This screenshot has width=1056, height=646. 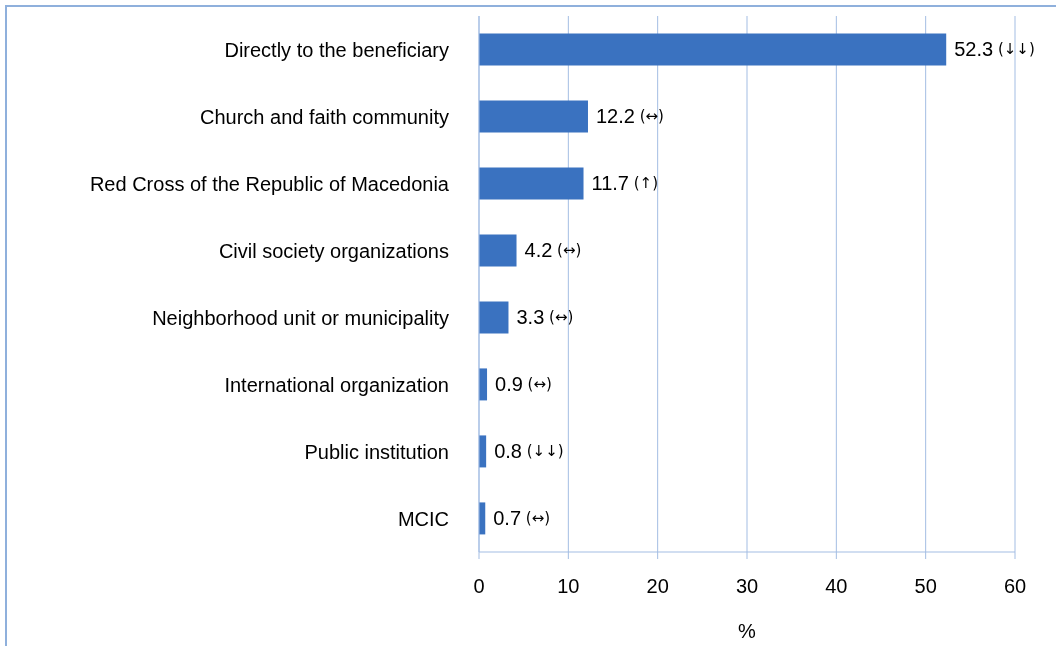 I want to click on x-tick-label: 0, so click(x=479, y=586).